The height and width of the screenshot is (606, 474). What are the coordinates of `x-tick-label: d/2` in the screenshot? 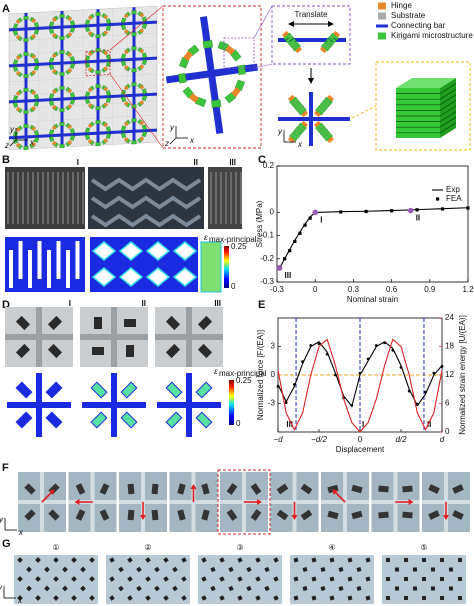 It's located at (401, 439).